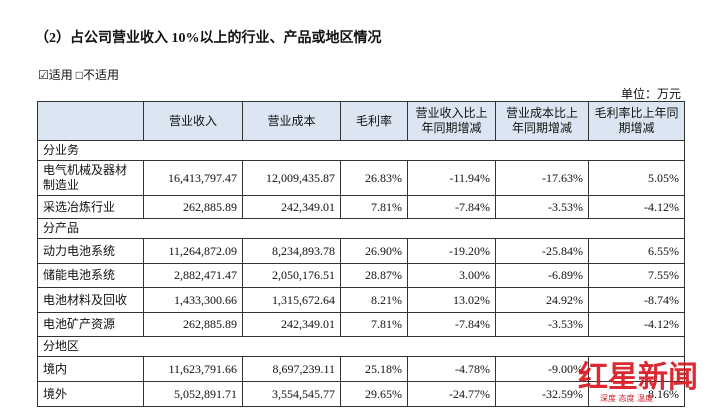  Describe the element at coordinates (291, 251) in the screenshot. I see `value-cell: 8,234,893.78` at that location.